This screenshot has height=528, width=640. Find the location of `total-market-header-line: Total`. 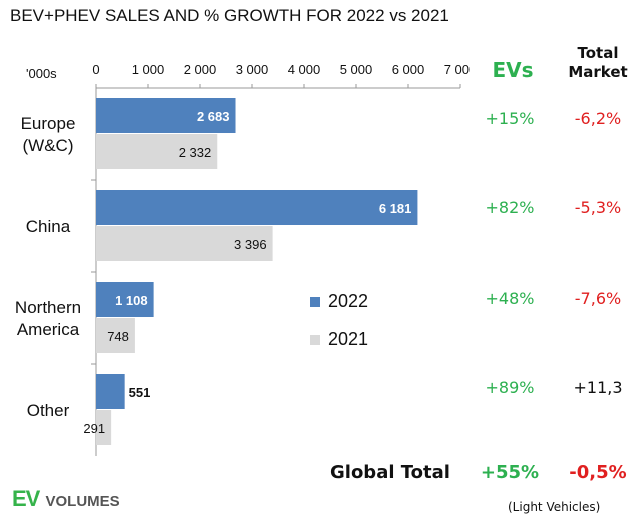

total-market-header-line: Total is located at coordinates (598, 53).